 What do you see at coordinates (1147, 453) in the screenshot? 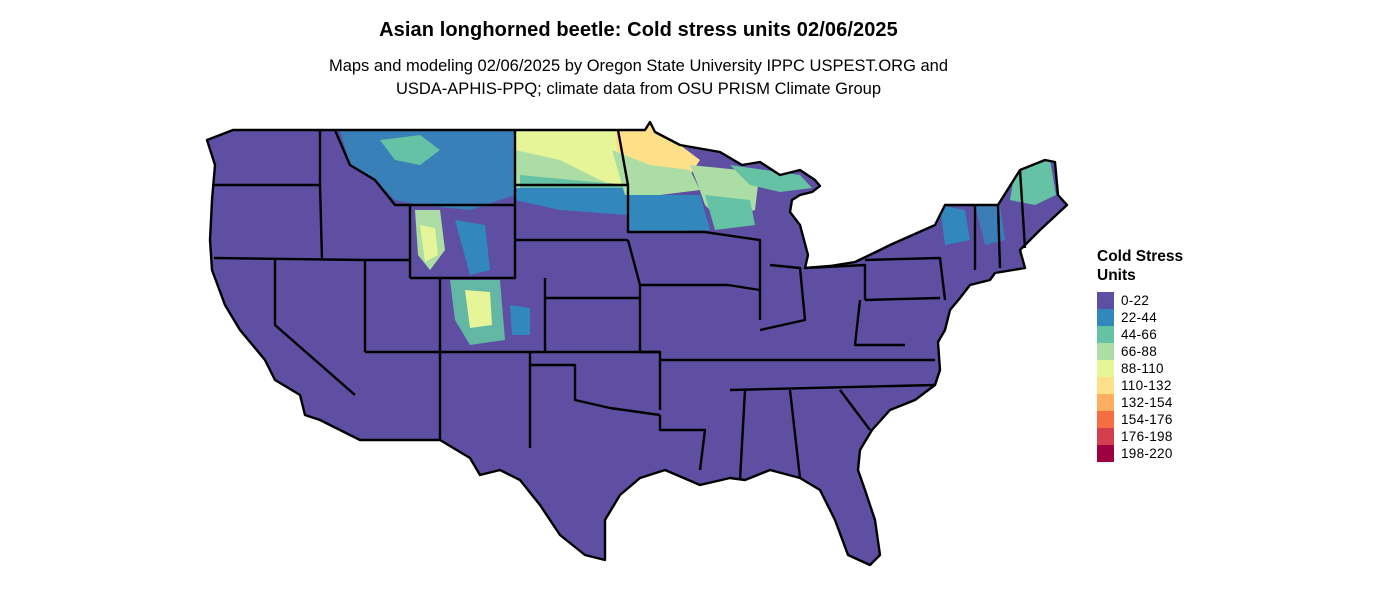
I see `legend-label: 198-220` at bounding box center [1147, 453].